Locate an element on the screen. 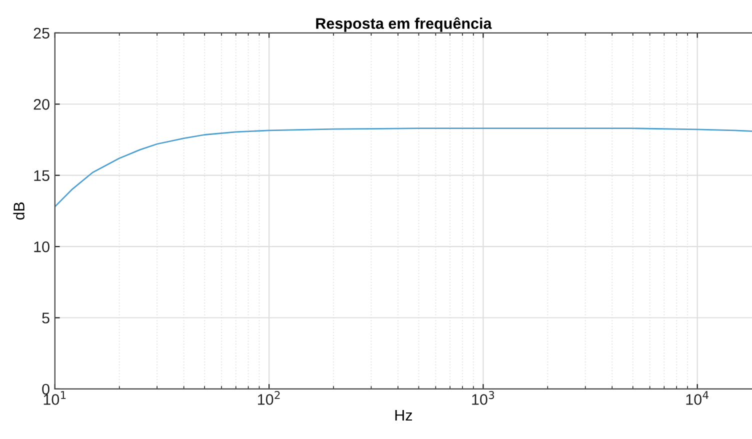 The image size is (752, 439). y-tick-label: 5 is located at coordinates (46, 318).